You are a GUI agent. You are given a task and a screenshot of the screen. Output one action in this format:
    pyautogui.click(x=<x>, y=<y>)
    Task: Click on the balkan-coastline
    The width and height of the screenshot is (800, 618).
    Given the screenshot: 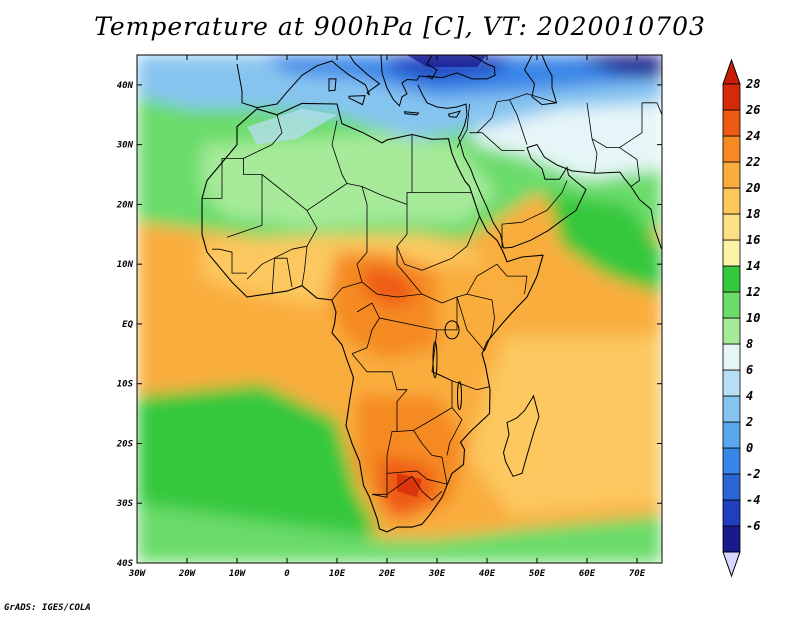 What is the action you would take?
    pyautogui.click(x=409, y=81)
    